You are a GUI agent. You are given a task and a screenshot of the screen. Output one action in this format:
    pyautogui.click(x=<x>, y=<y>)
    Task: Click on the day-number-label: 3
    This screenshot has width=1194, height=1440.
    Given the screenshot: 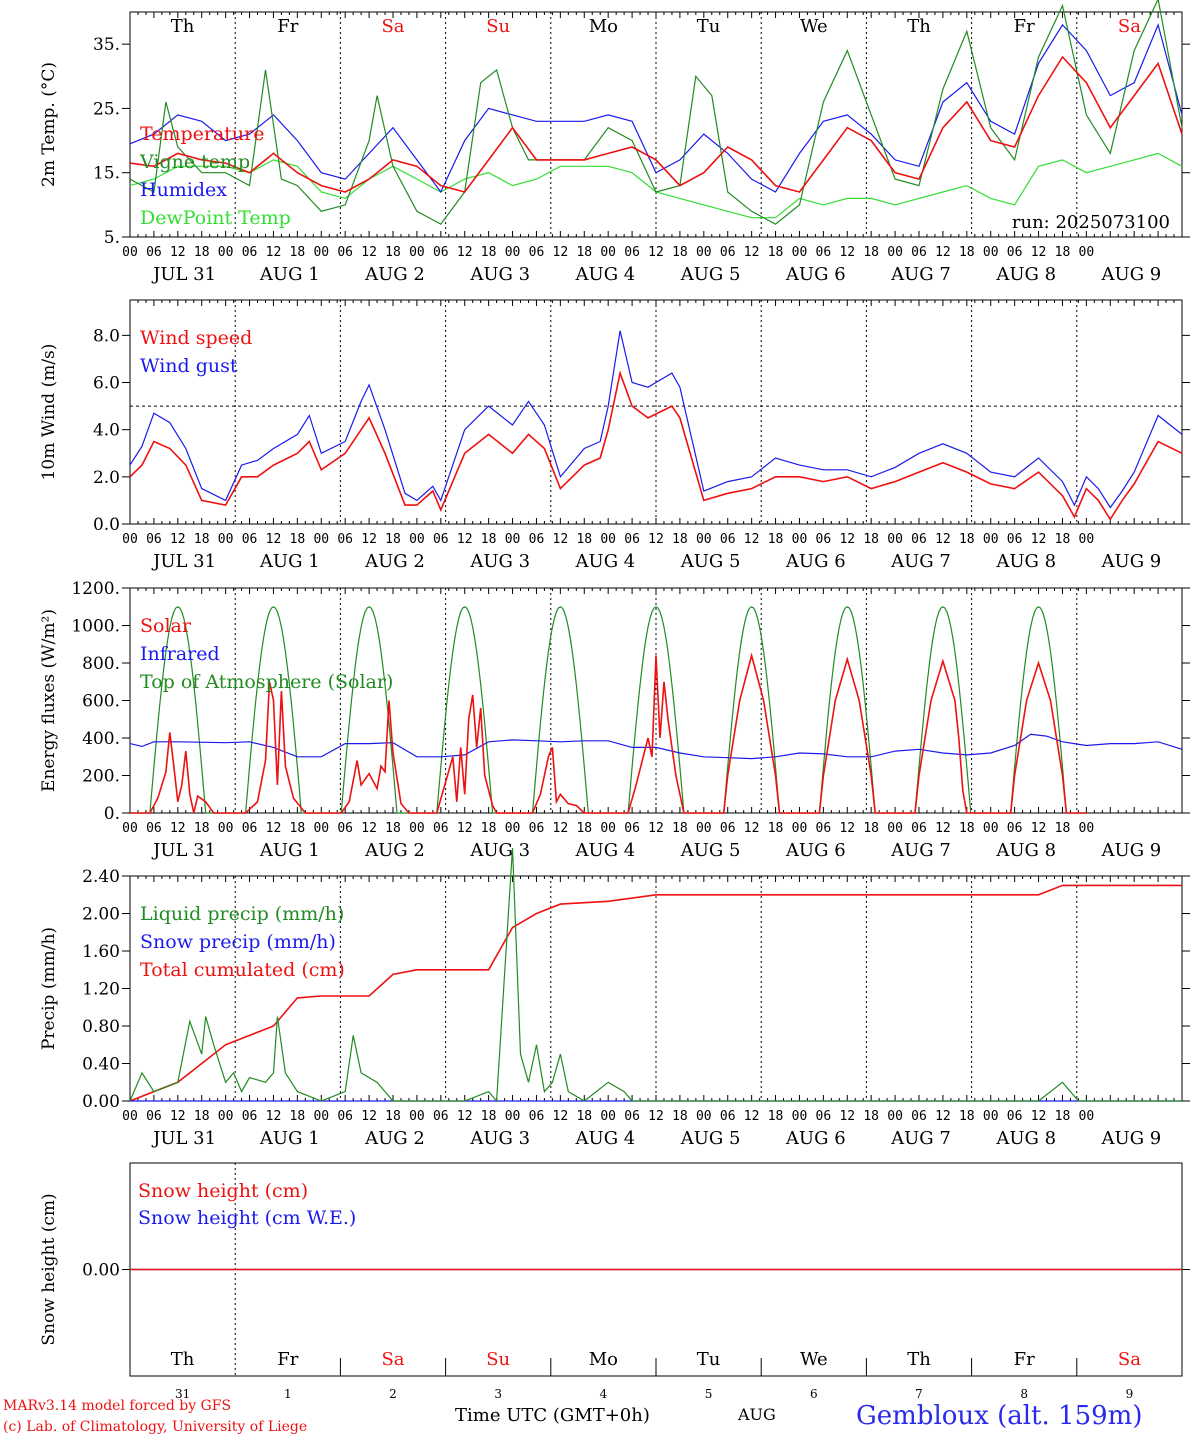 What is the action you would take?
    pyautogui.click(x=498, y=1394)
    